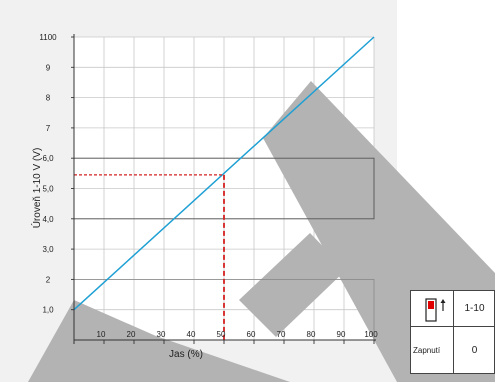  What do you see at coordinates (238, 334) in the screenshot?
I see `x-tick-labels: 10 20 30 40 50 60 70 80 90 100` at bounding box center [238, 334].